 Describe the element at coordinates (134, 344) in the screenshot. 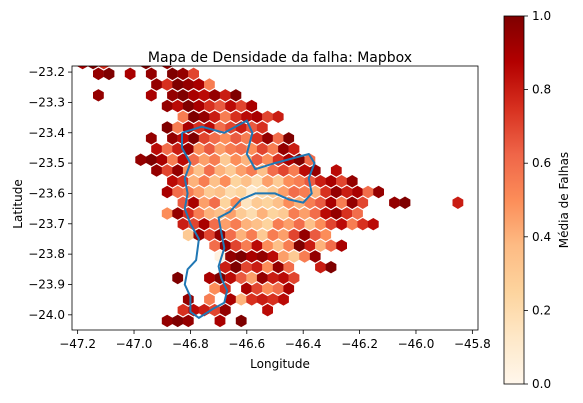

I see `x-tick-label: −47.0` at that location.